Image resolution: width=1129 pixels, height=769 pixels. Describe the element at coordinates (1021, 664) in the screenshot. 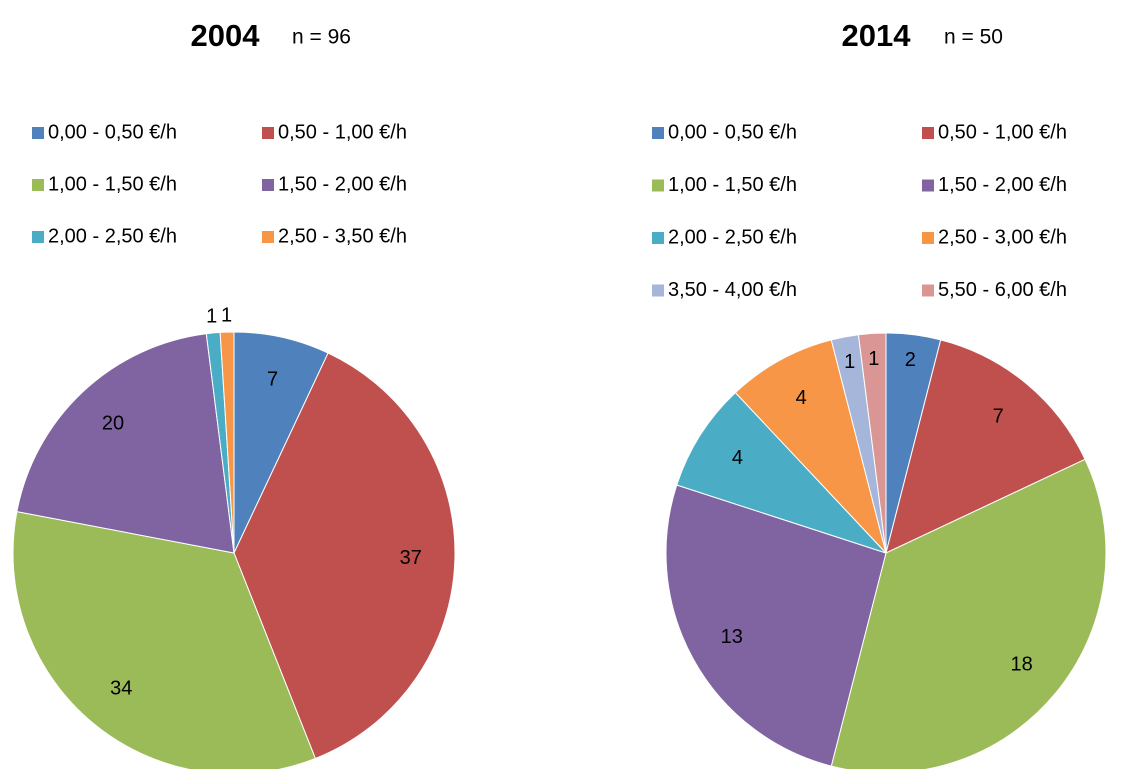

I see `data-label: 18` at that location.